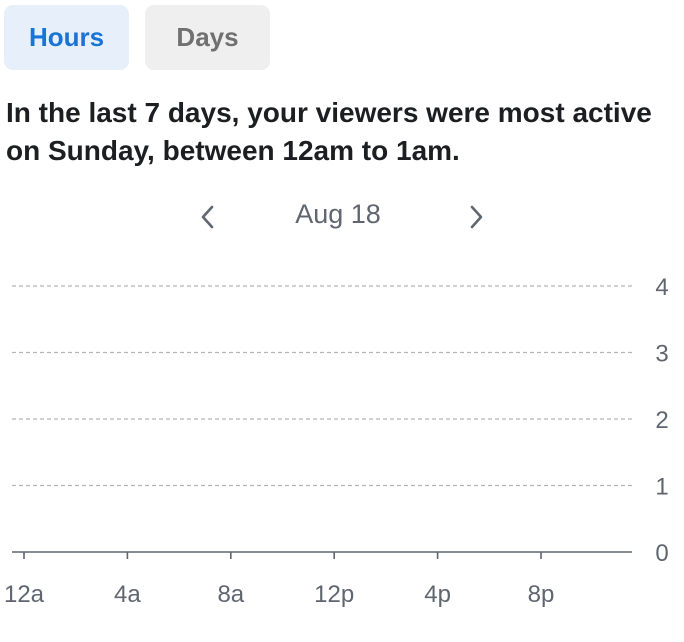 The image size is (684, 642). Describe the element at coordinates (661, 487) in the screenshot. I see `y-tick-label: 1` at that location.